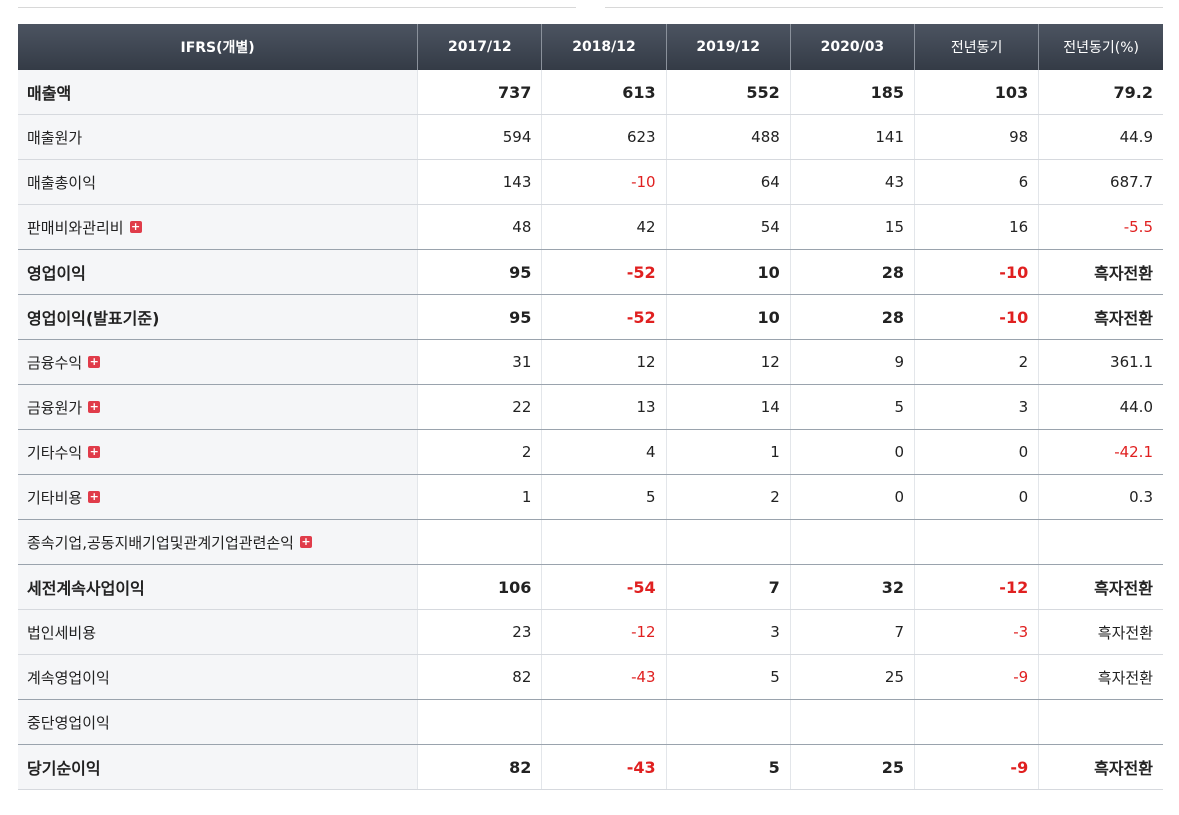 This screenshot has width=1179, height=815. I want to click on value-cell: 594, so click(479, 137).